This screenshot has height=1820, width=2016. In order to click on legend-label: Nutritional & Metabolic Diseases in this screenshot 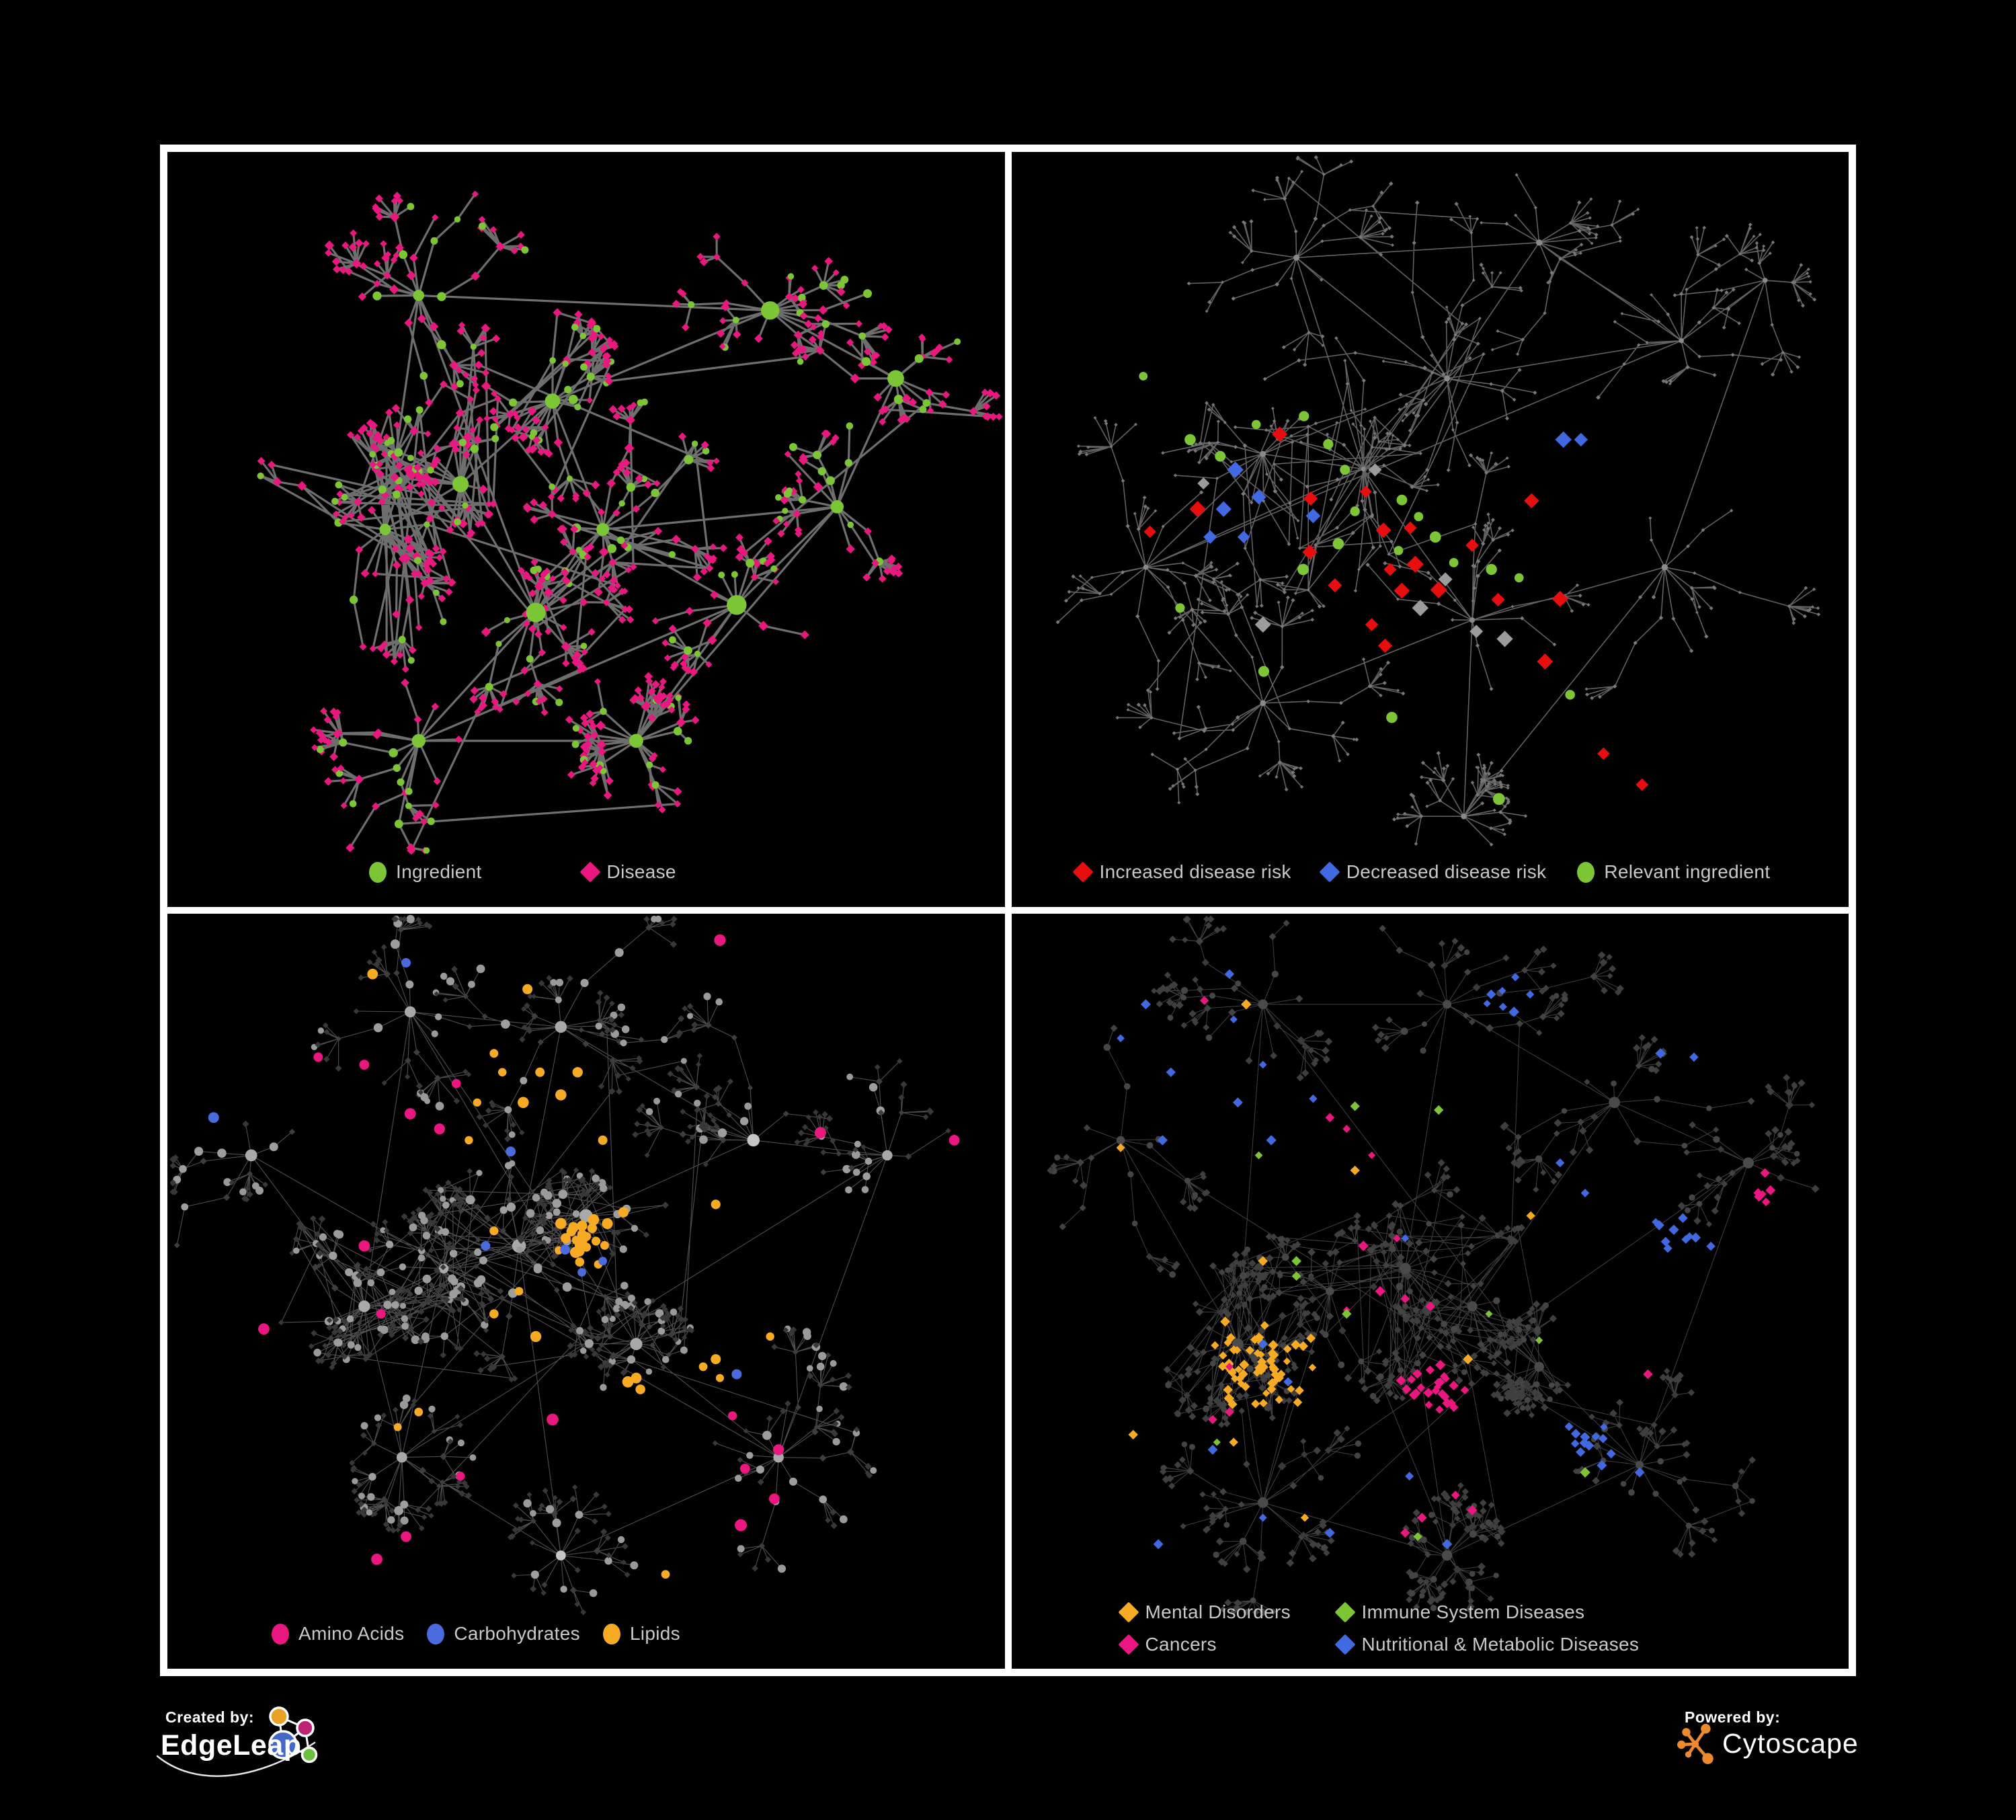, I will do `click(1500, 1644)`.